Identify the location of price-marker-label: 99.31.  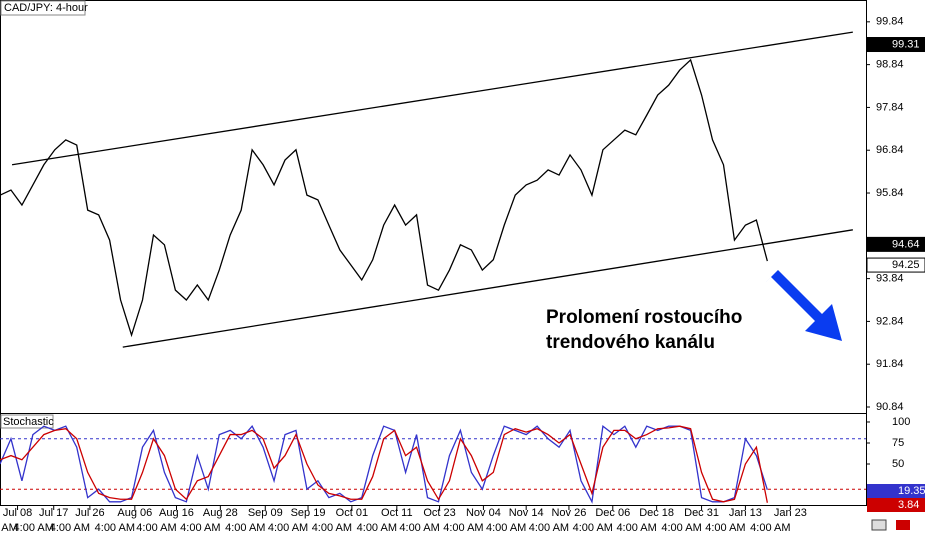
(906, 44).